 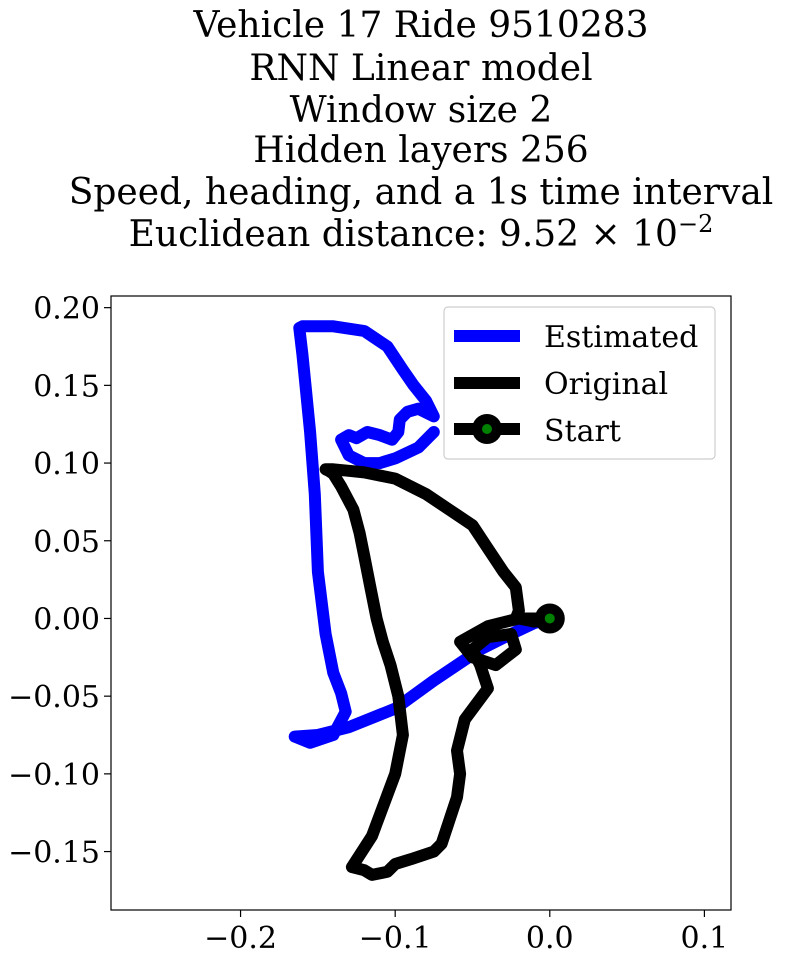 I want to click on y-tick-label: −0.10, so click(x=54, y=775).